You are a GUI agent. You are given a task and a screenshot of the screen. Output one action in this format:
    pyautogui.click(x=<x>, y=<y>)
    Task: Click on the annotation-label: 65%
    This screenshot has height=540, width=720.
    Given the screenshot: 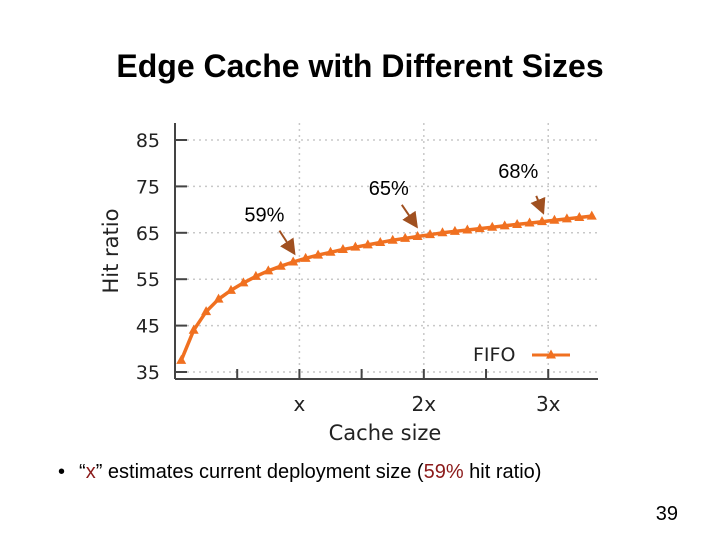 What is the action you would take?
    pyautogui.click(x=389, y=189)
    